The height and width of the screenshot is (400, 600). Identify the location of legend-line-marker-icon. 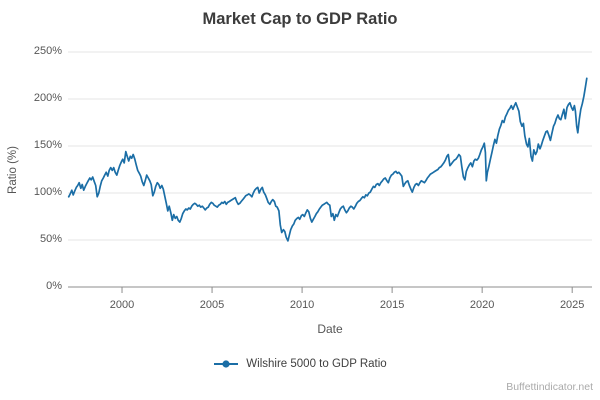
(226, 364).